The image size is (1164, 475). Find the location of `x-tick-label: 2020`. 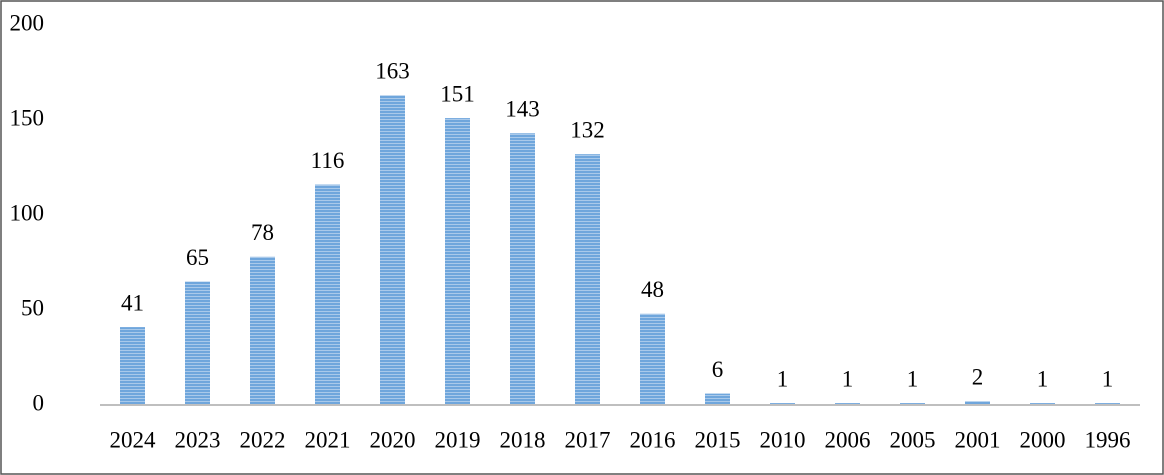

x-tick-label: 2020 is located at coordinates (393, 439).